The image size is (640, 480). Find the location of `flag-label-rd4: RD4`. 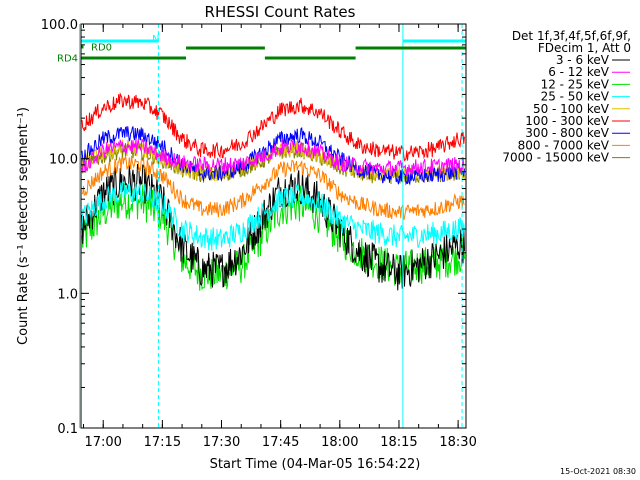

flag-label-rd4: RD4 is located at coordinates (67, 59).